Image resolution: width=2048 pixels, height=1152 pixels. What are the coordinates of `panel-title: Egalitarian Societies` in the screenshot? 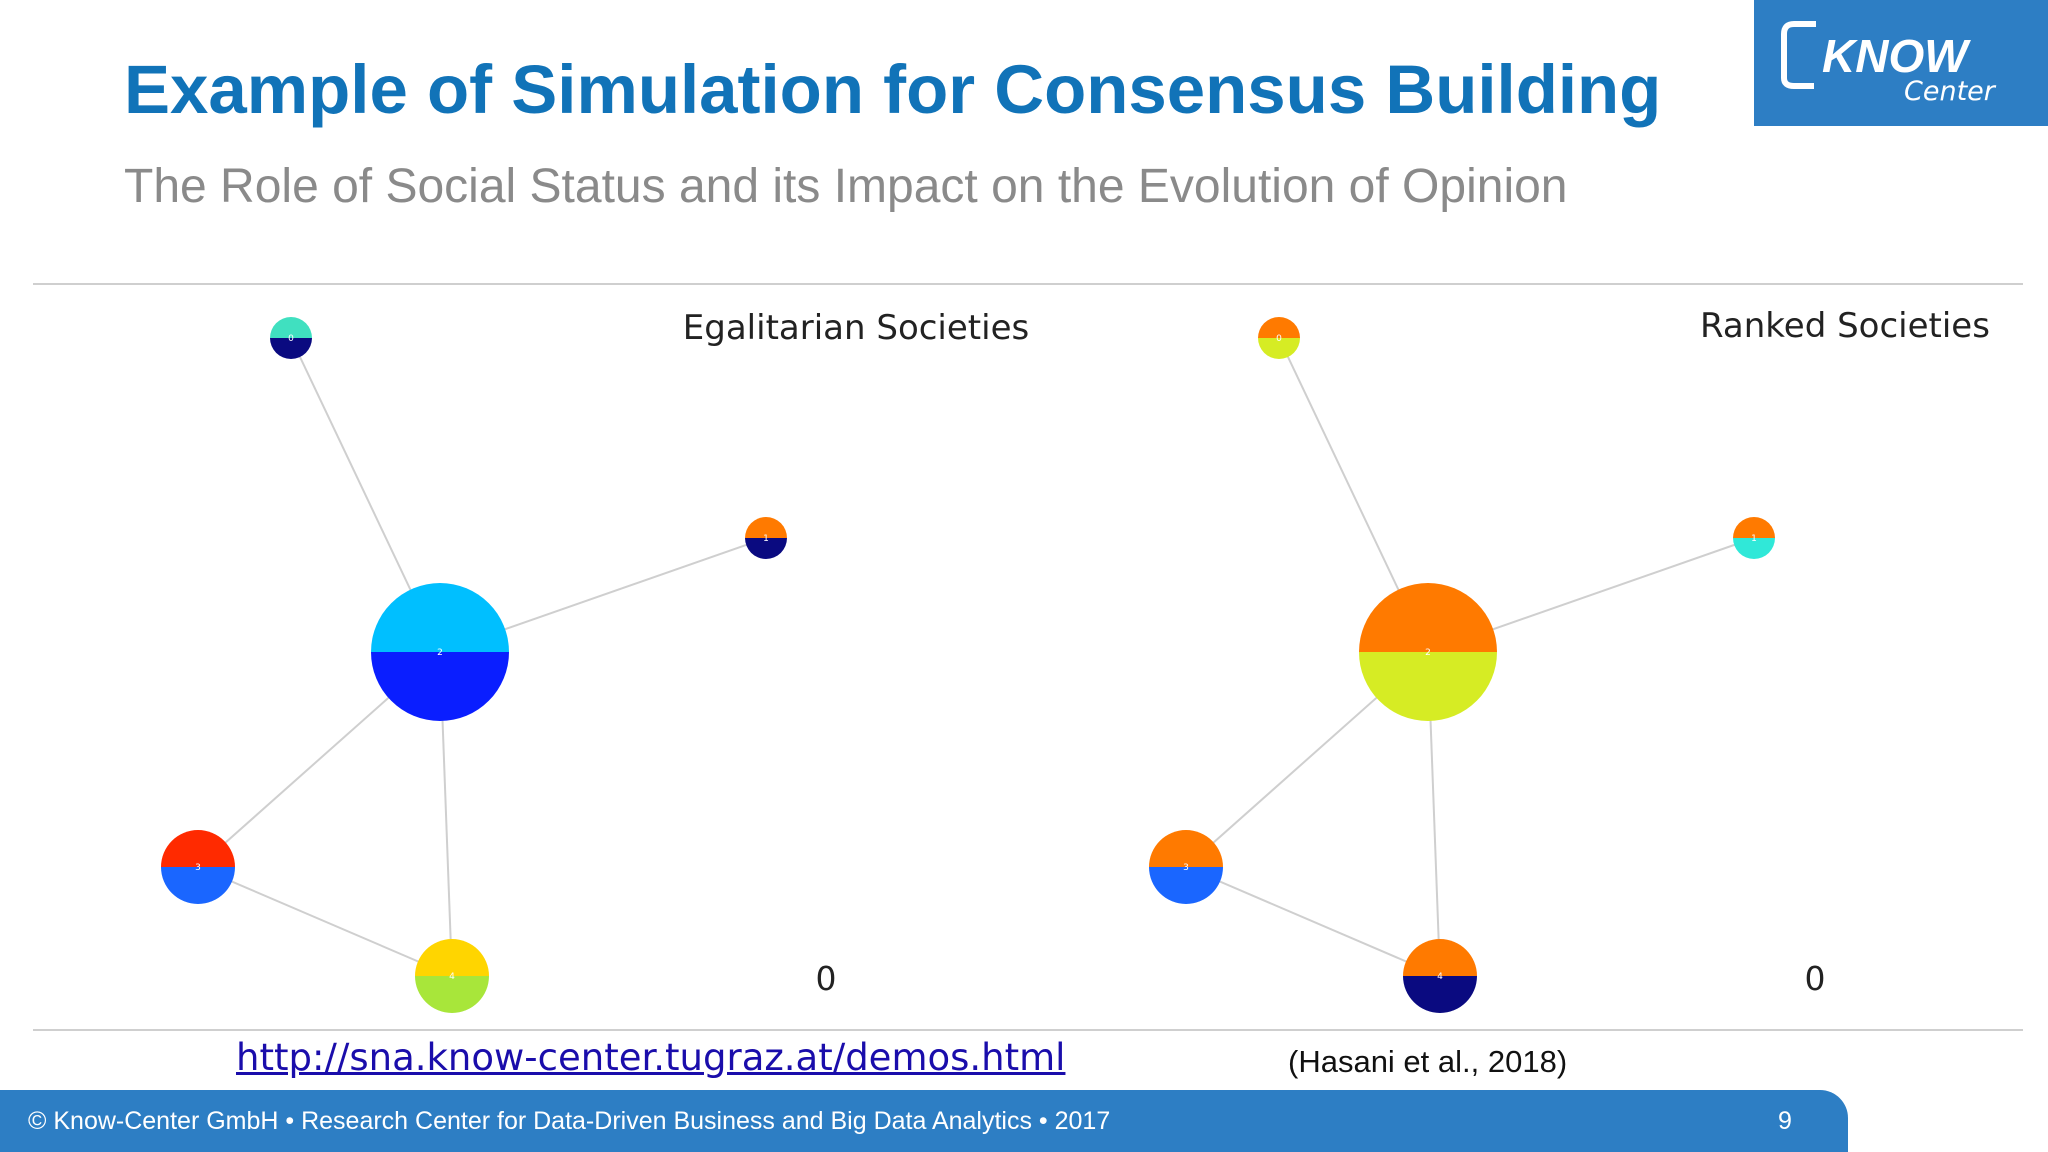 It's located at (856, 328).